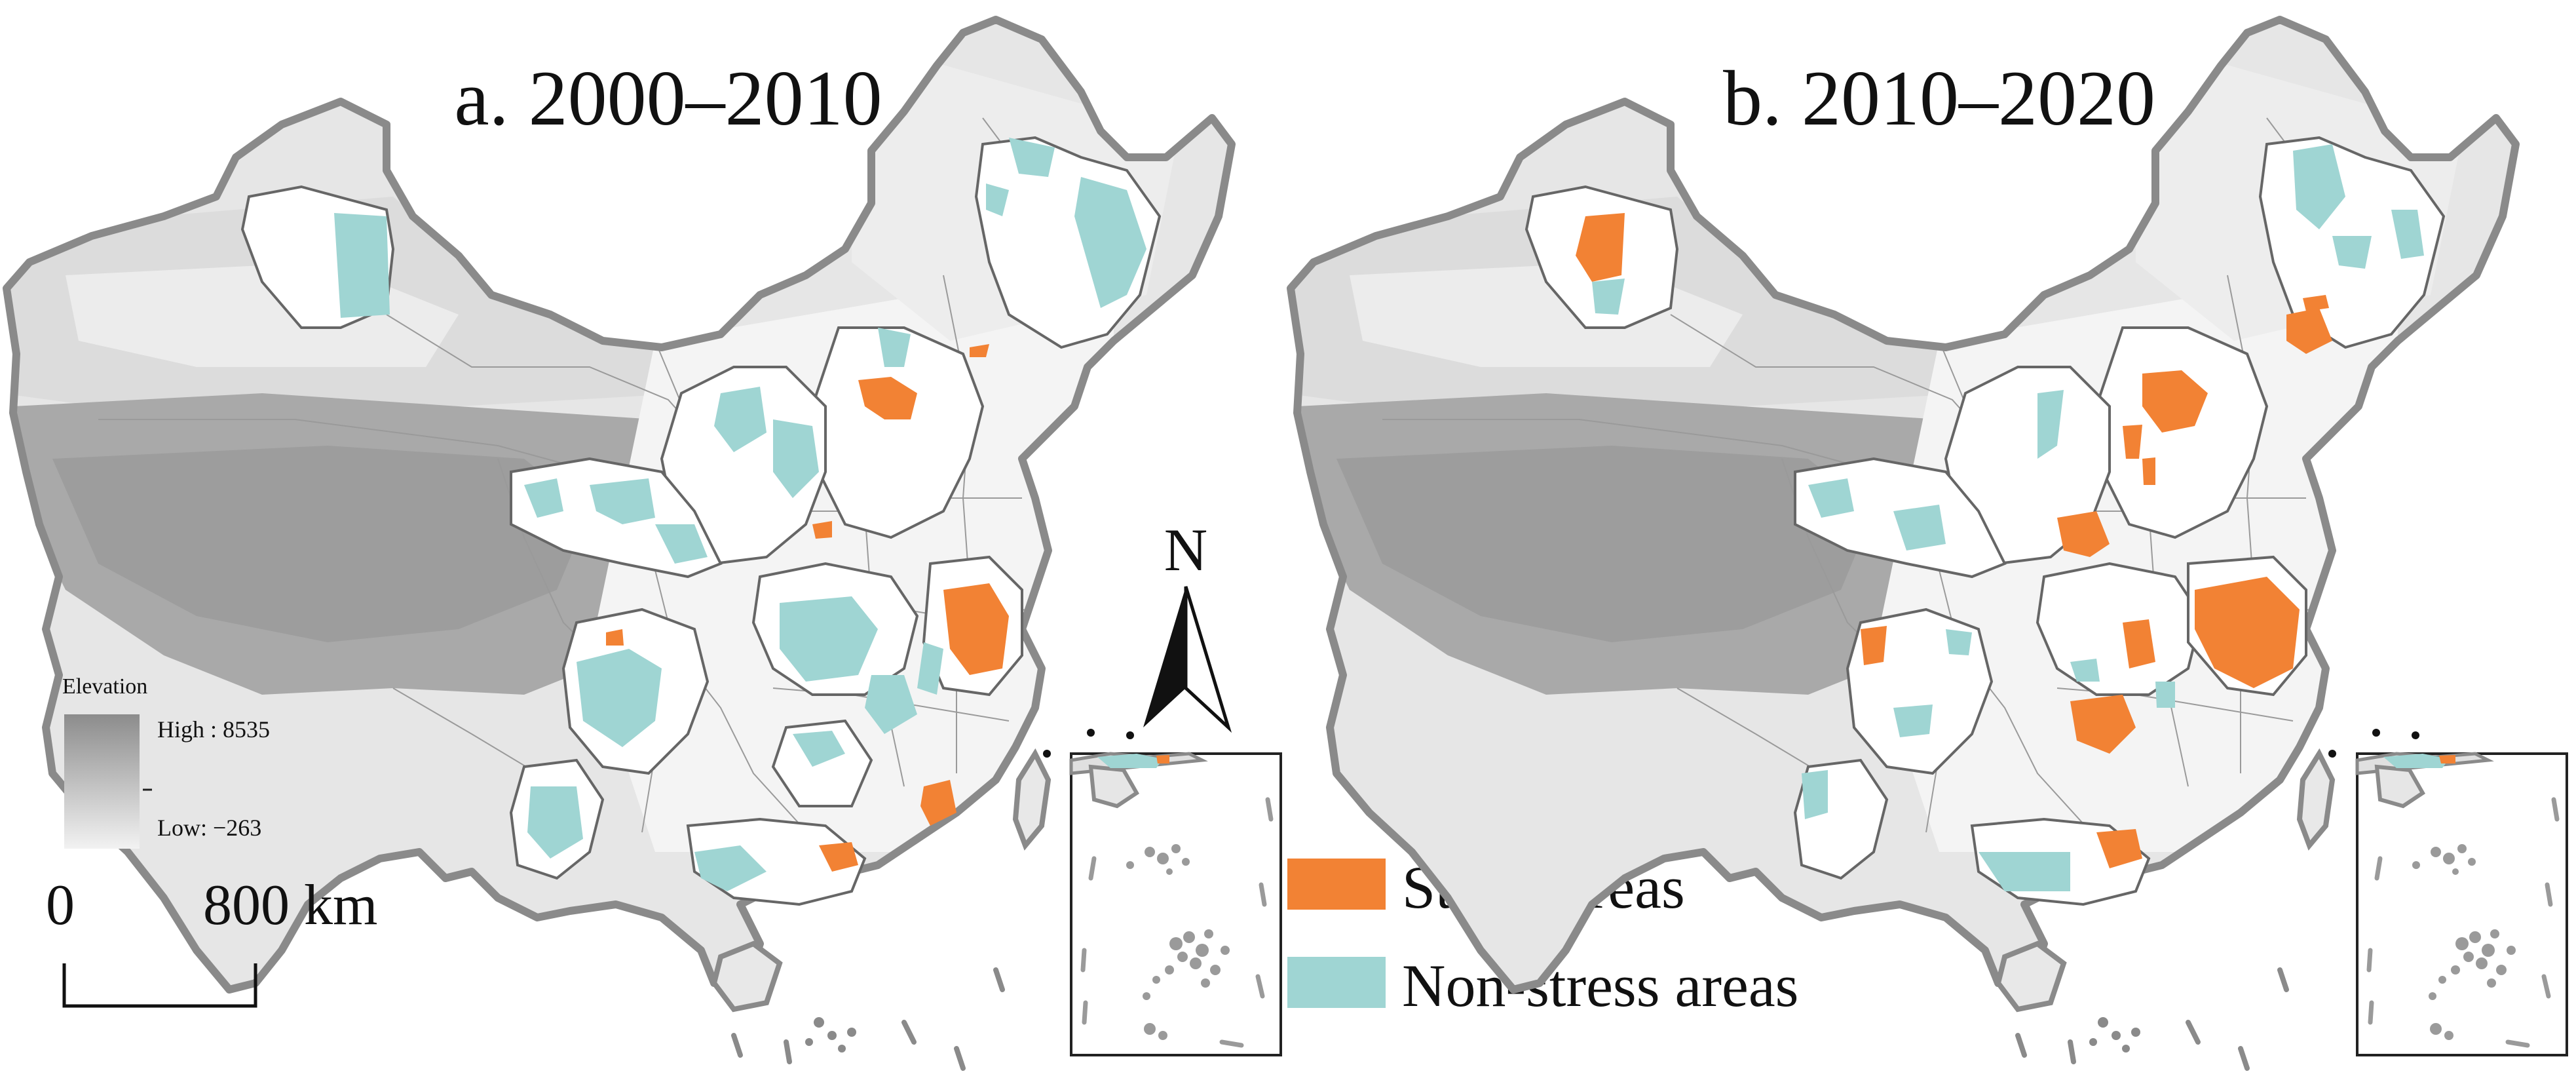 This screenshot has width=2576, height=1082. What do you see at coordinates (60, 906) in the screenshot?
I see `scale-bar-start: 0` at bounding box center [60, 906].